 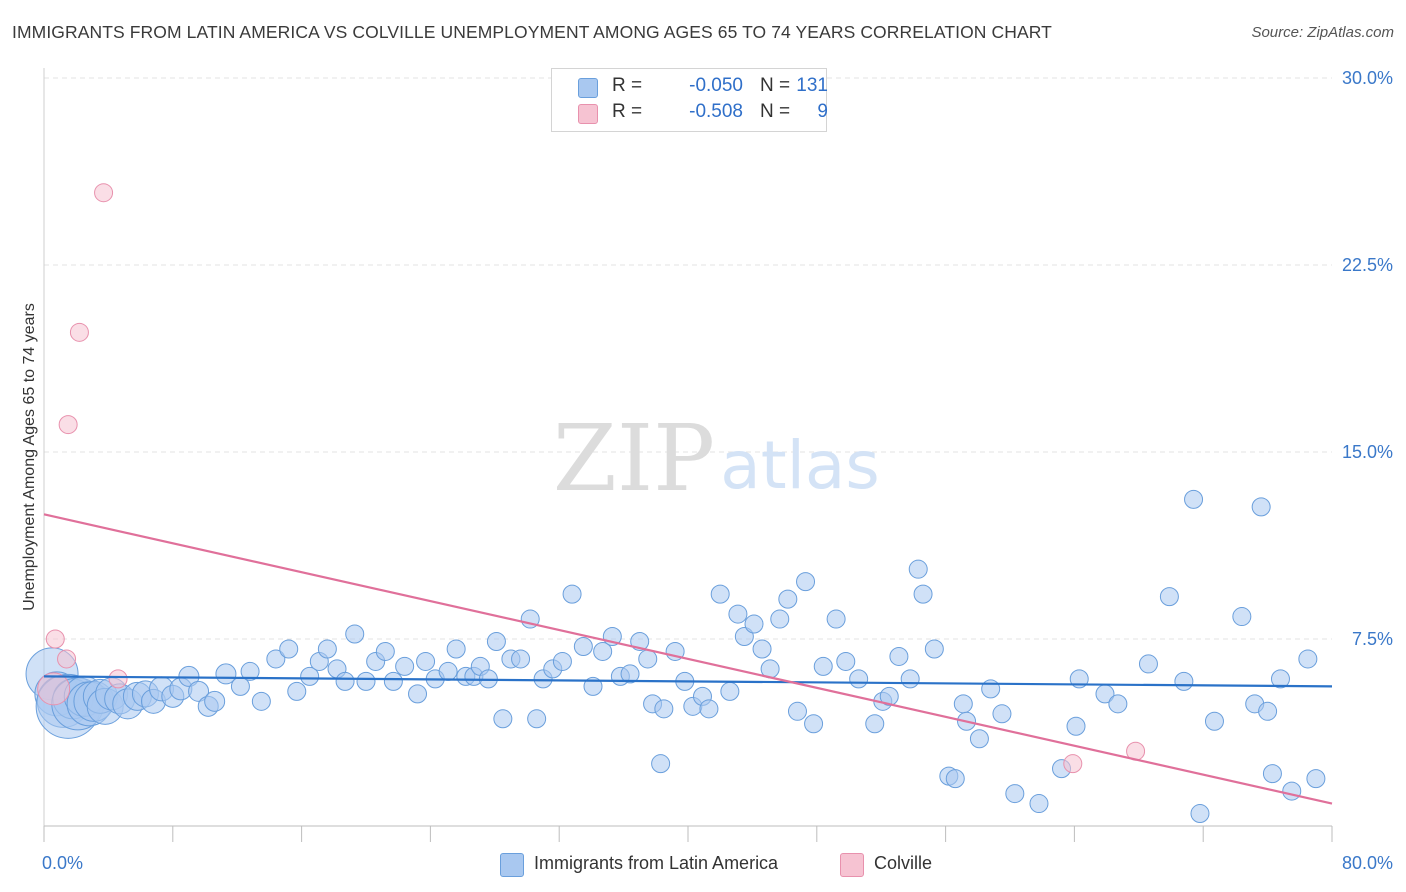 What do you see at coordinates (1367, 863) in the screenshot?
I see `x-tick-label: 80.0%` at bounding box center [1367, 863].